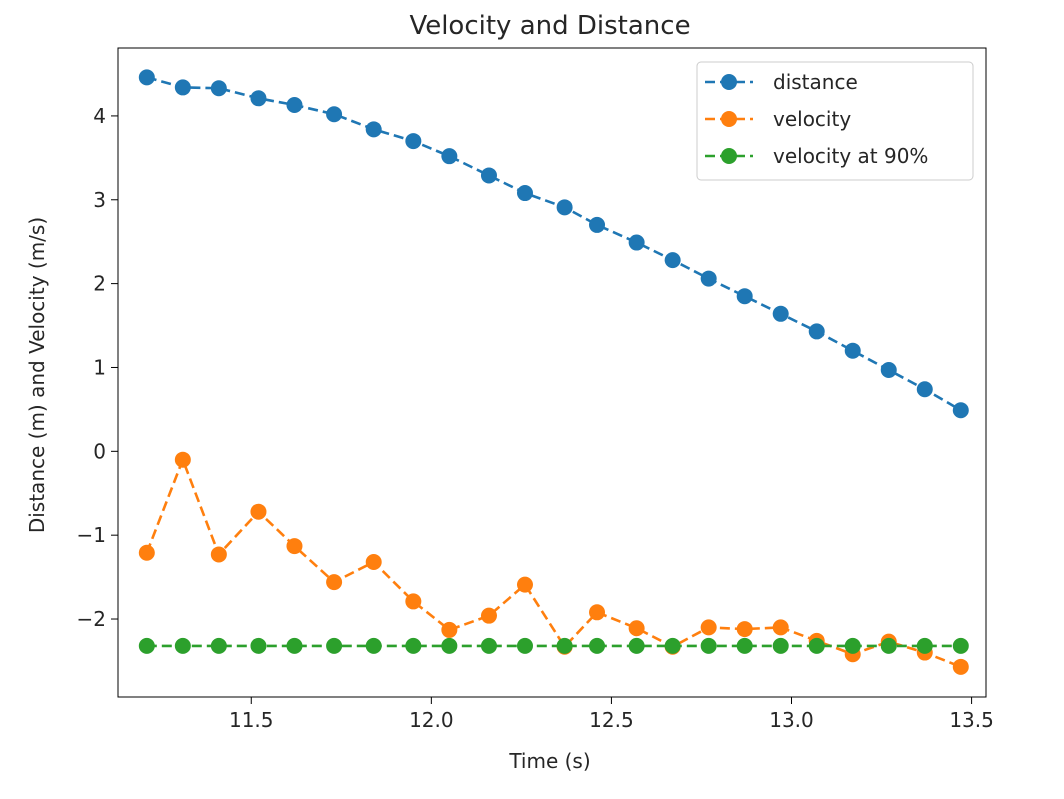 This screenshot has height=799, width=1064. I want to click on x-tick-label: 13.5, so click(971, 720).